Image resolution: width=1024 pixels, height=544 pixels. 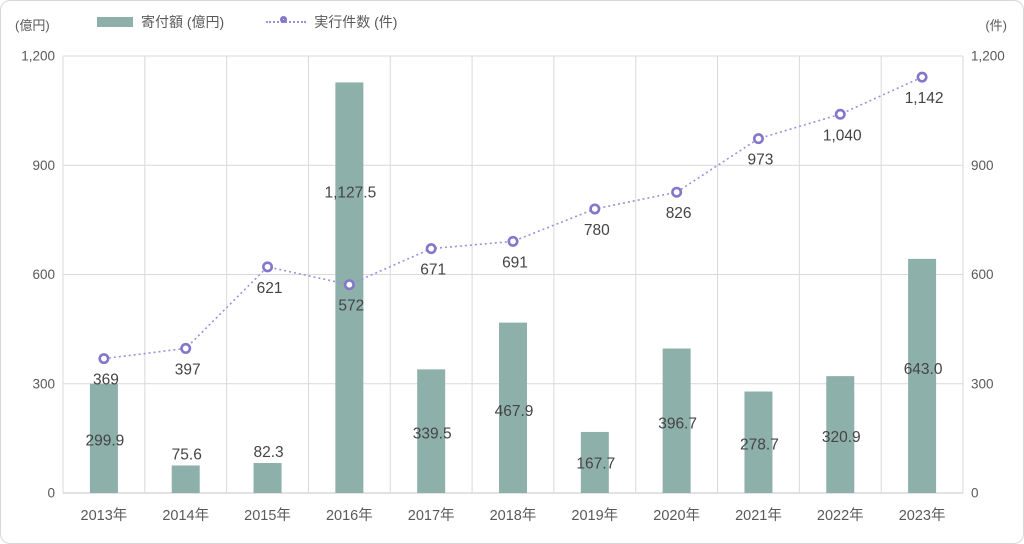 I want to click on bar-value-label: 82.3, so click(x=268, y=452).